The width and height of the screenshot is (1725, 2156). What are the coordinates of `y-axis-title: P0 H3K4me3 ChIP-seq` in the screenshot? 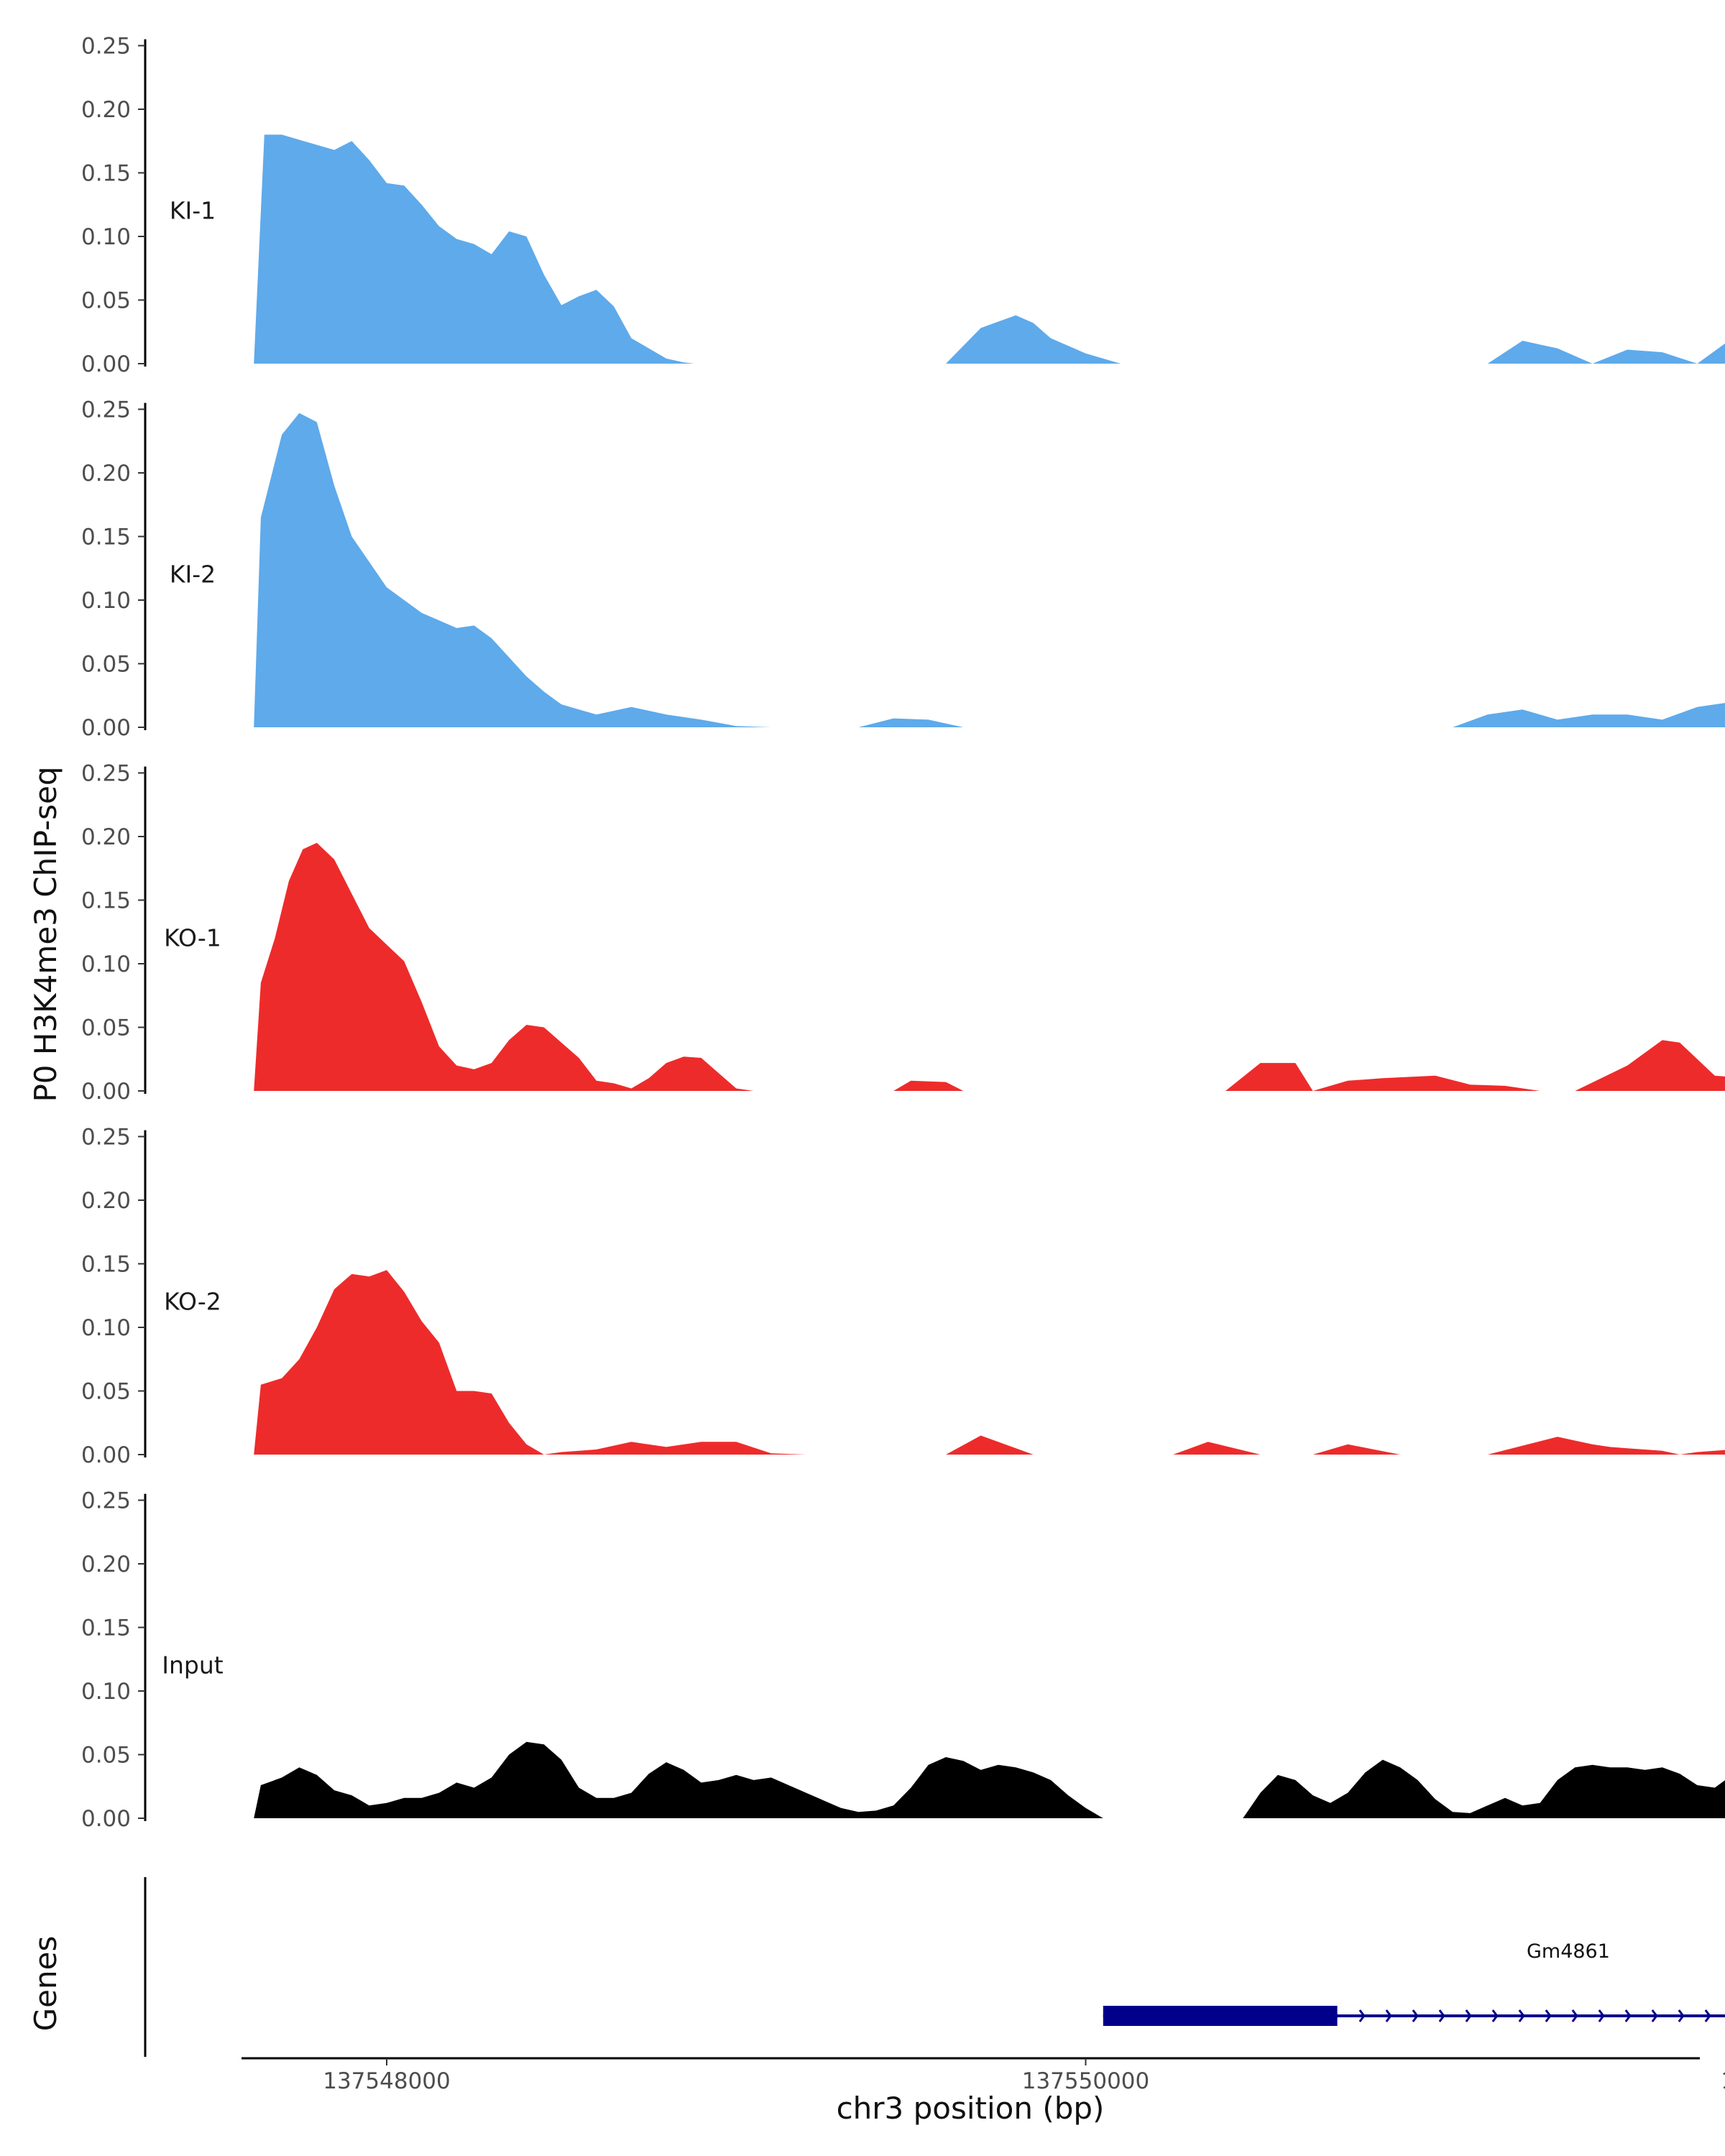 It's located at (45, 934).